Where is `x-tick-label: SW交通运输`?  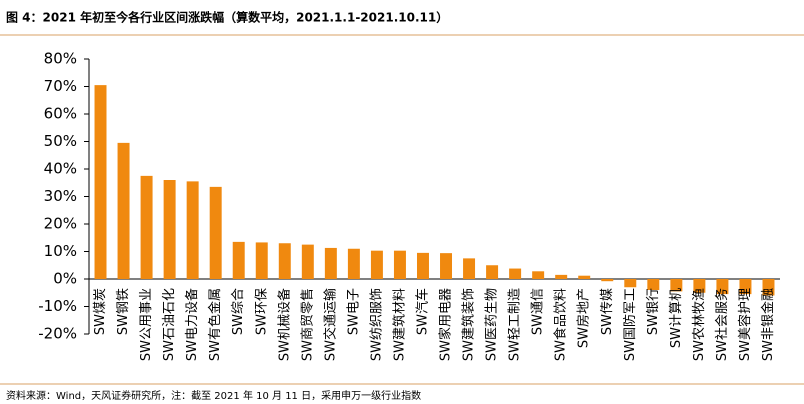 x-tick-label: SW交通运输 is located at coordinates (330, 324).